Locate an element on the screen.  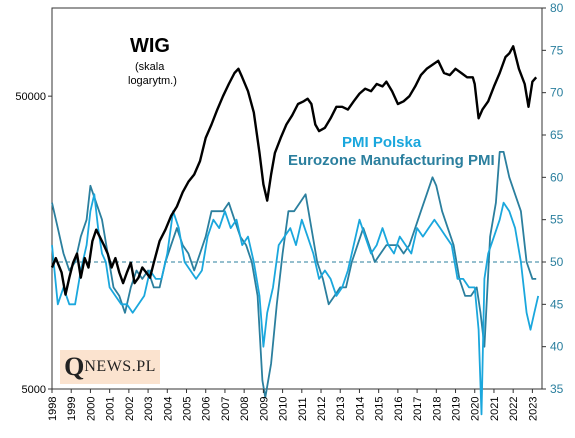
logo-first-letter: Q is located at coordinates (74, 366).